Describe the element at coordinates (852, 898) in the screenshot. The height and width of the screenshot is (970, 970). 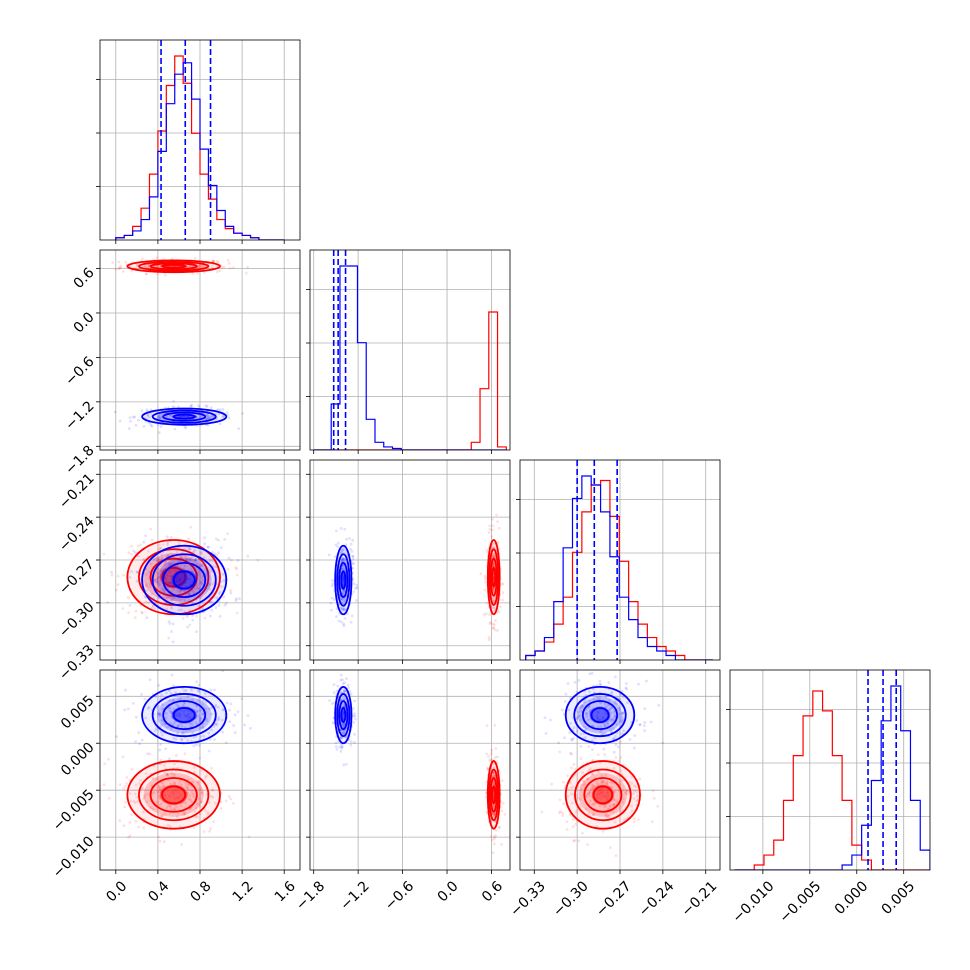
I see `x-tick-label: 0.000` at that location.